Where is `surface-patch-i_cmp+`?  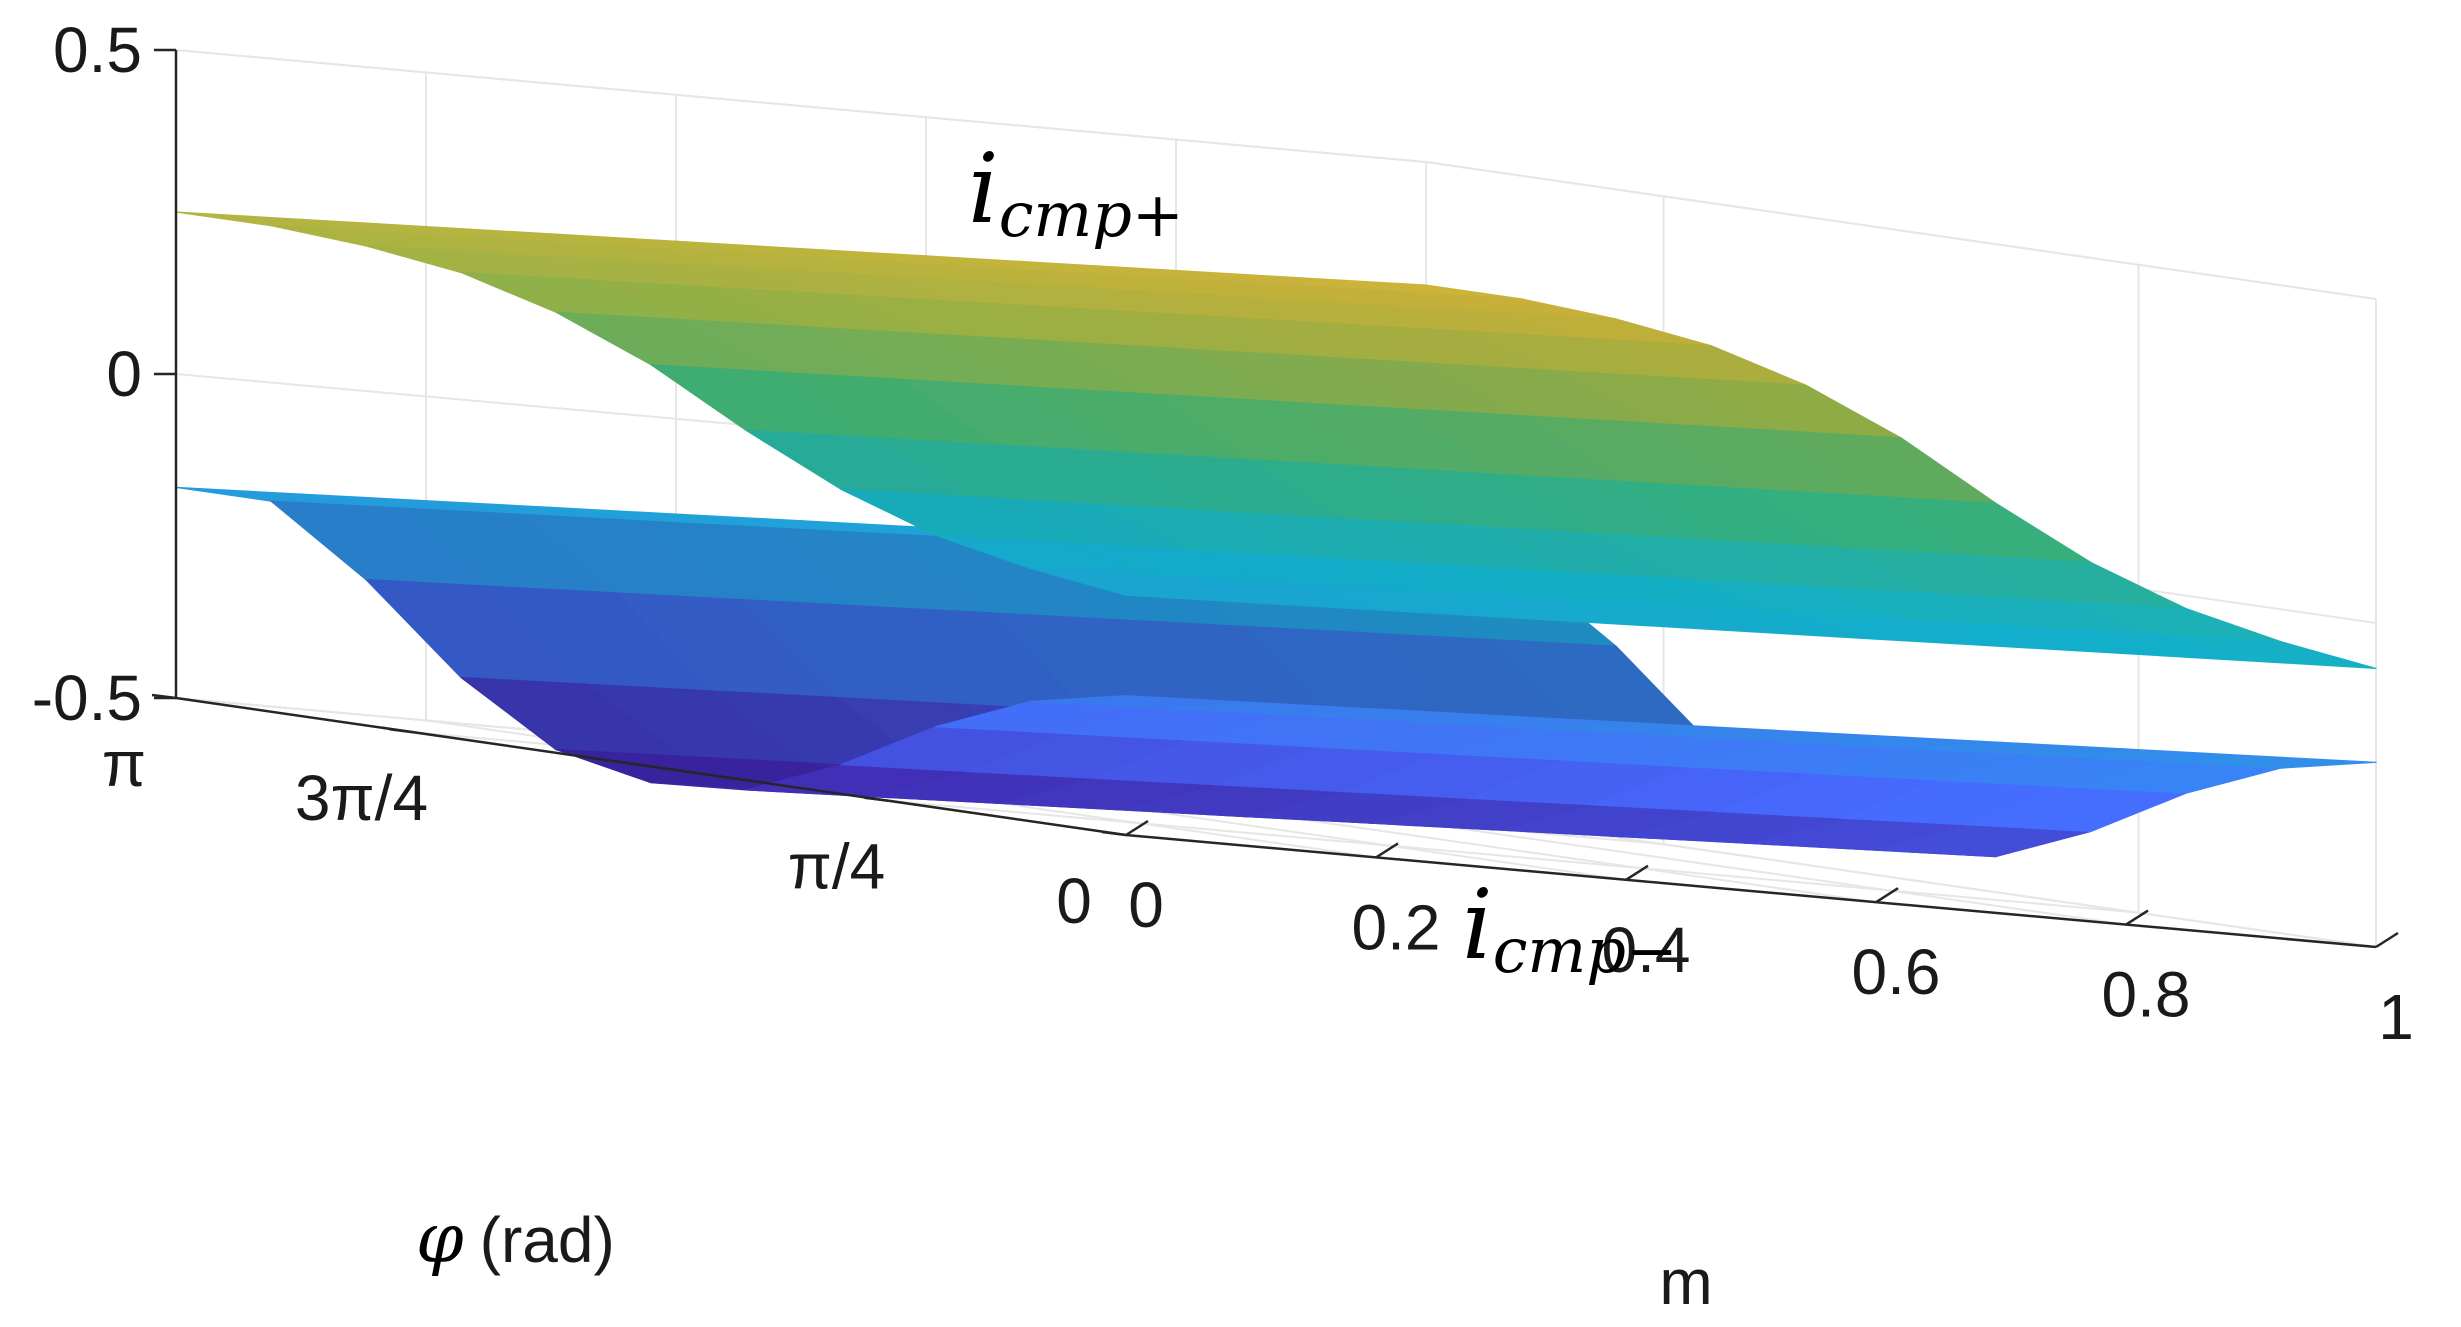 surface-patch-i_cmp+ is located at coordinates (1141, 585).